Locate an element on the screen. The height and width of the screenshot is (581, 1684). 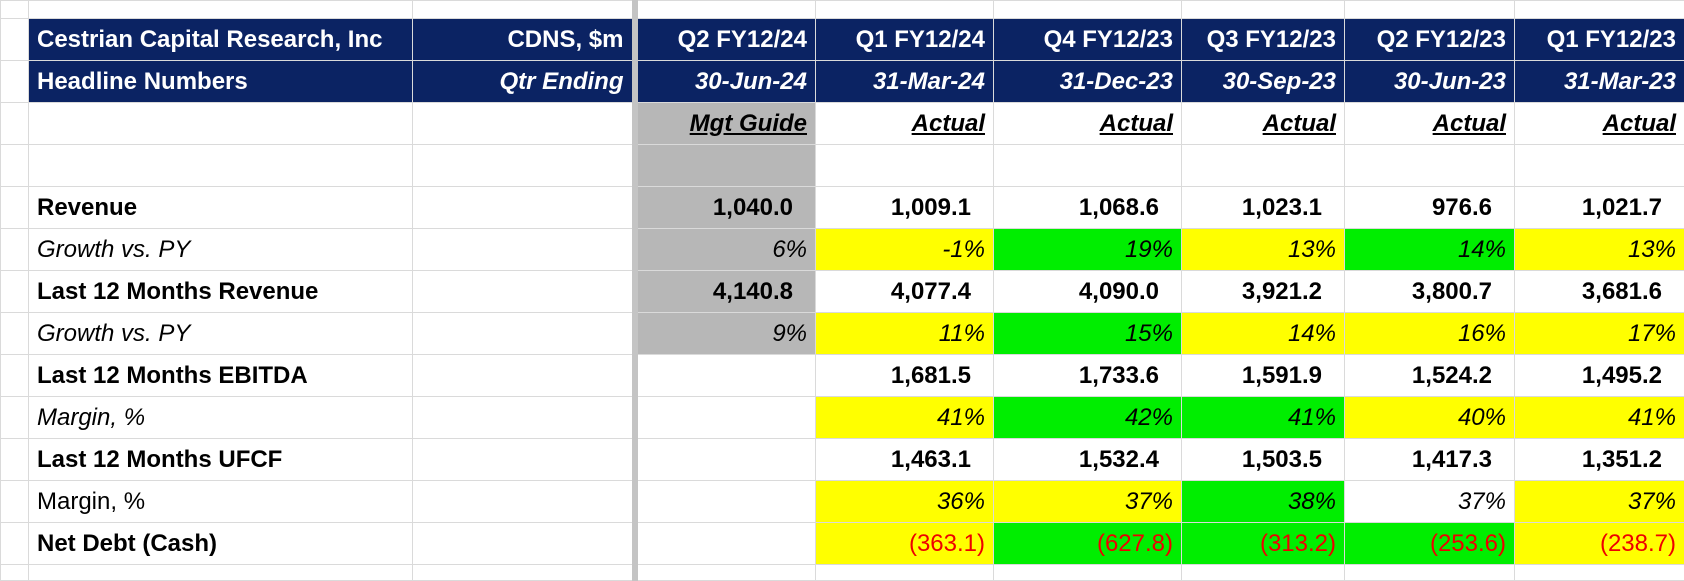
row-label: Last 12 Months Revenue is located at coordinates (221, 292).